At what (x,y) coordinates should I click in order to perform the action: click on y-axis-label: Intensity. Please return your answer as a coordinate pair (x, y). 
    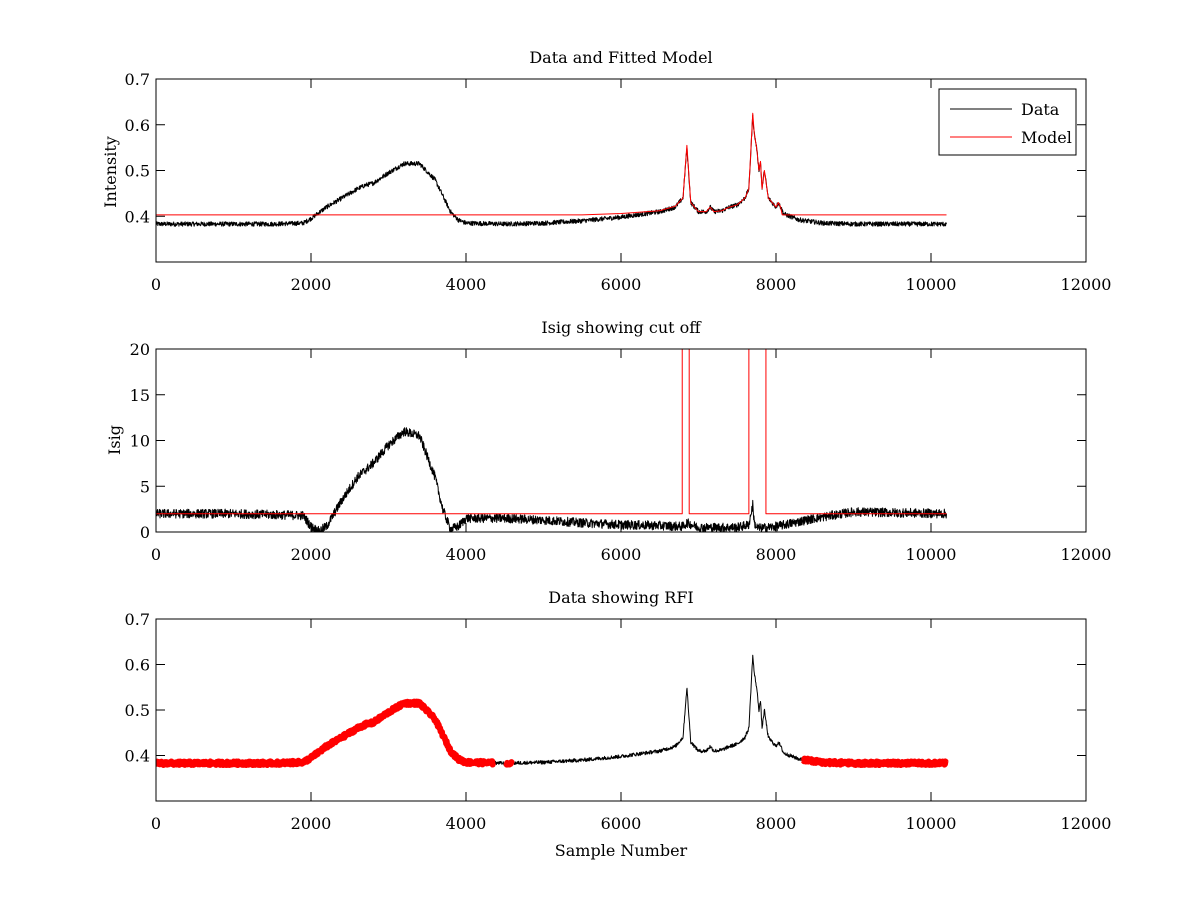
    Looking at the image, I should click on (110, 172).